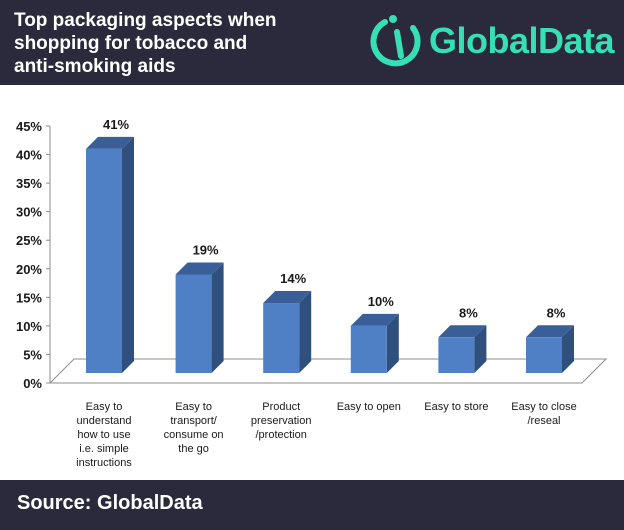  I want to click on y-tick-label: 30%, so click(29, 212).